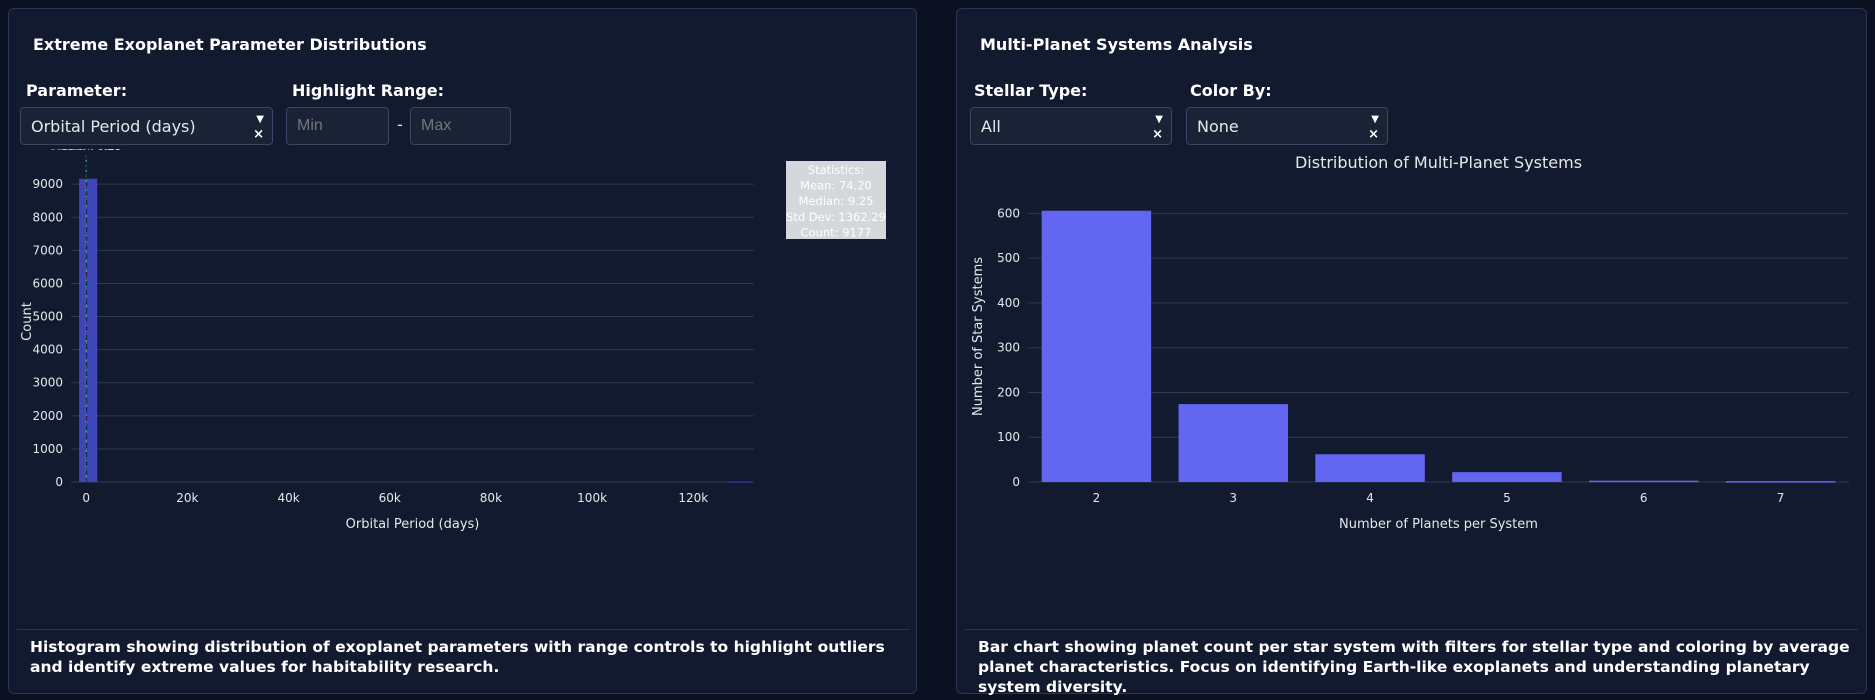 Image resolution: width=1875 pixels, height=700 pixels. What do you see at coordinates (47, 217) in the screenshot?
I see `y-tick-label: 8000` at bounding box center [47, 217].